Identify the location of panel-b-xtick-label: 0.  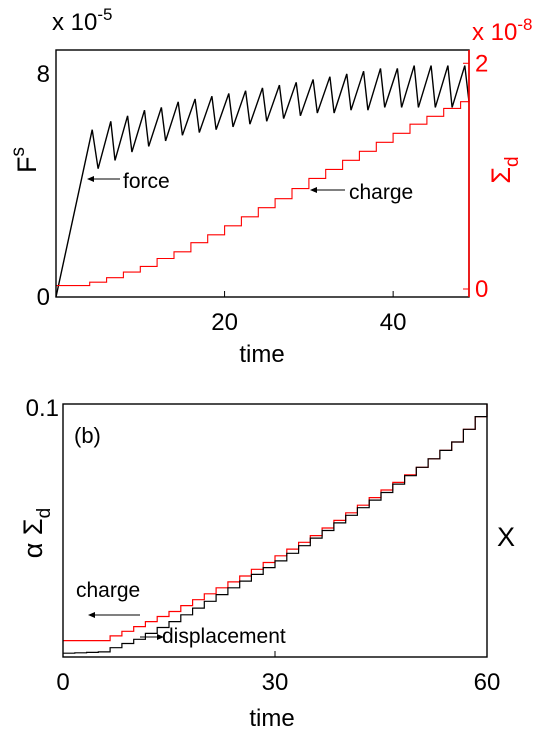
(62, 682).